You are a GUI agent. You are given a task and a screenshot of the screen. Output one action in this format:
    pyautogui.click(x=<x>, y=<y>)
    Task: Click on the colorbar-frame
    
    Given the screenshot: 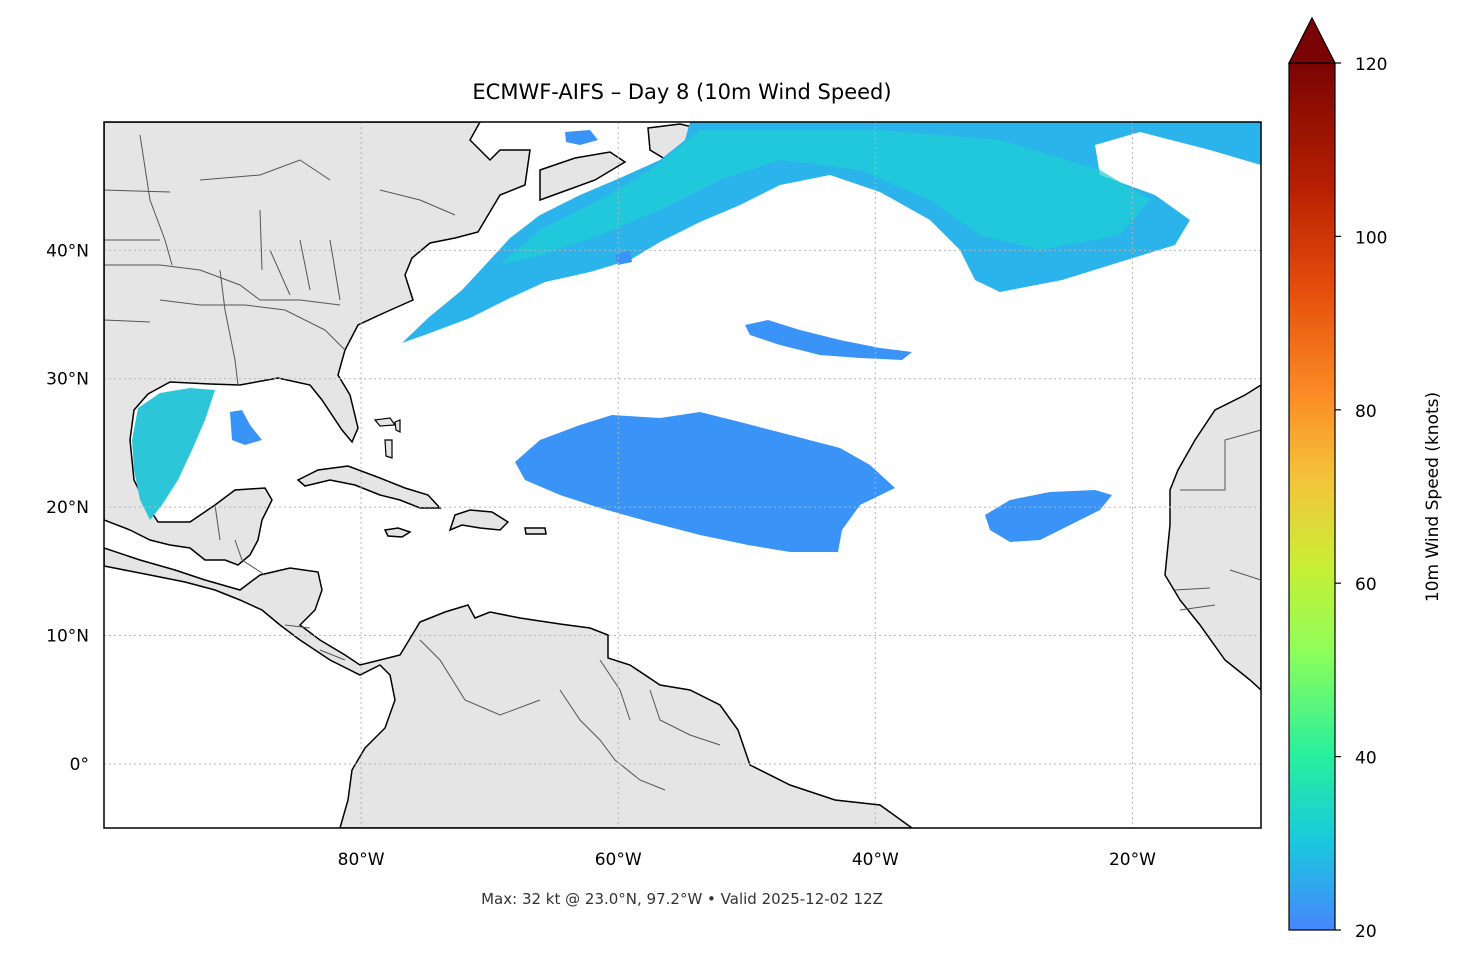 What is the action you would take?
    pyautogui.click(x=1312, y=496)
    